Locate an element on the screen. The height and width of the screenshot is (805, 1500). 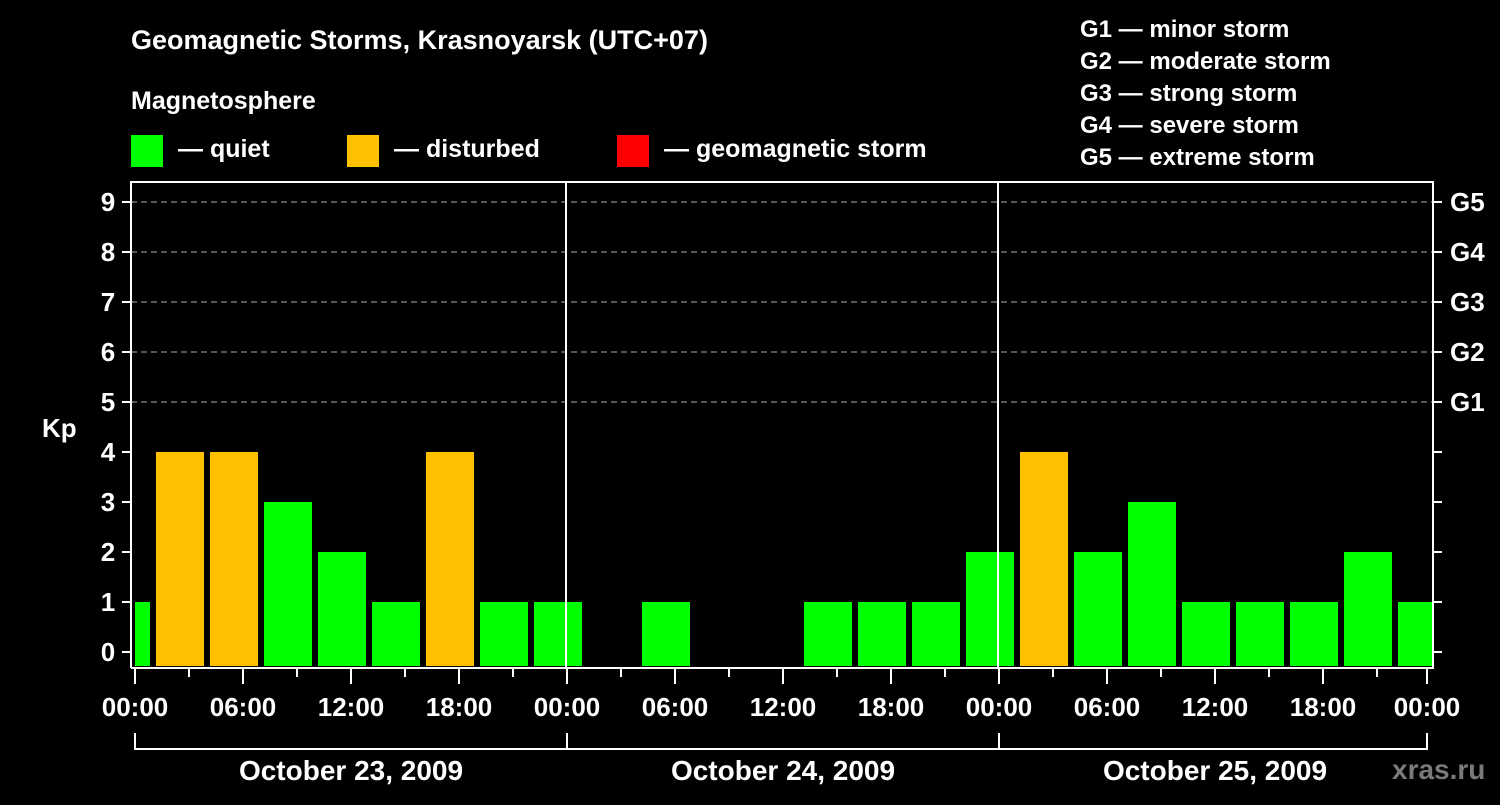
g4-legend: G4 — severe storm is located at coordinates (1189, 125).